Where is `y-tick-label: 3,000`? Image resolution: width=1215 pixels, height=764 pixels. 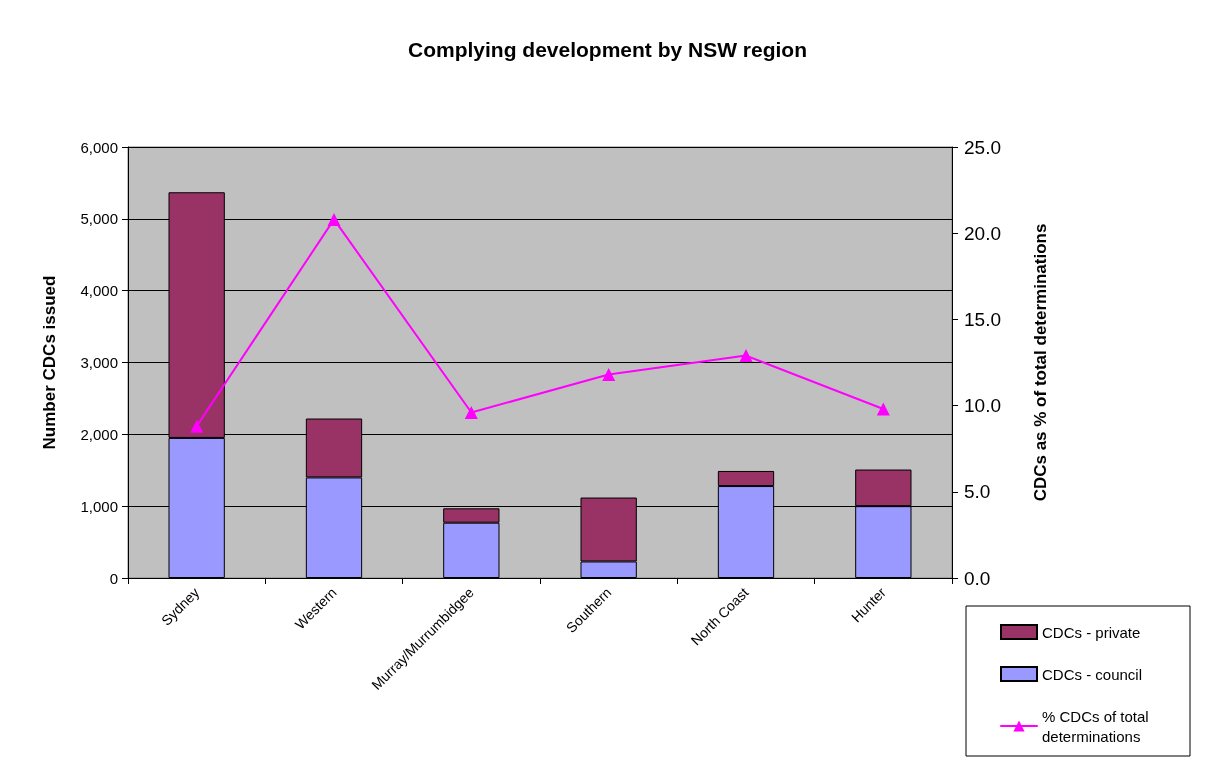 y-tick-label: 3,000 is located at coordinates (99, 362).